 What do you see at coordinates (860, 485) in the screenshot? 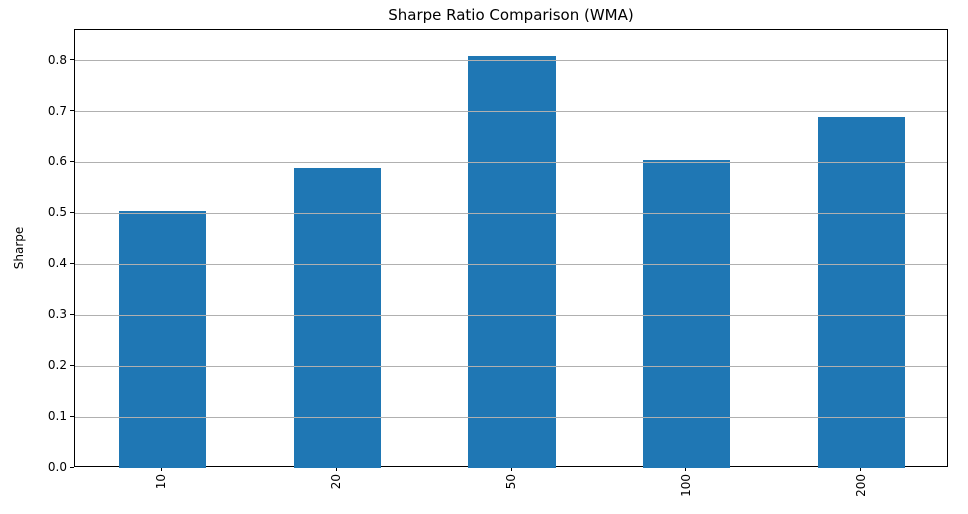
I see `x-tick-label: 200` at bounding box center [860, 485].